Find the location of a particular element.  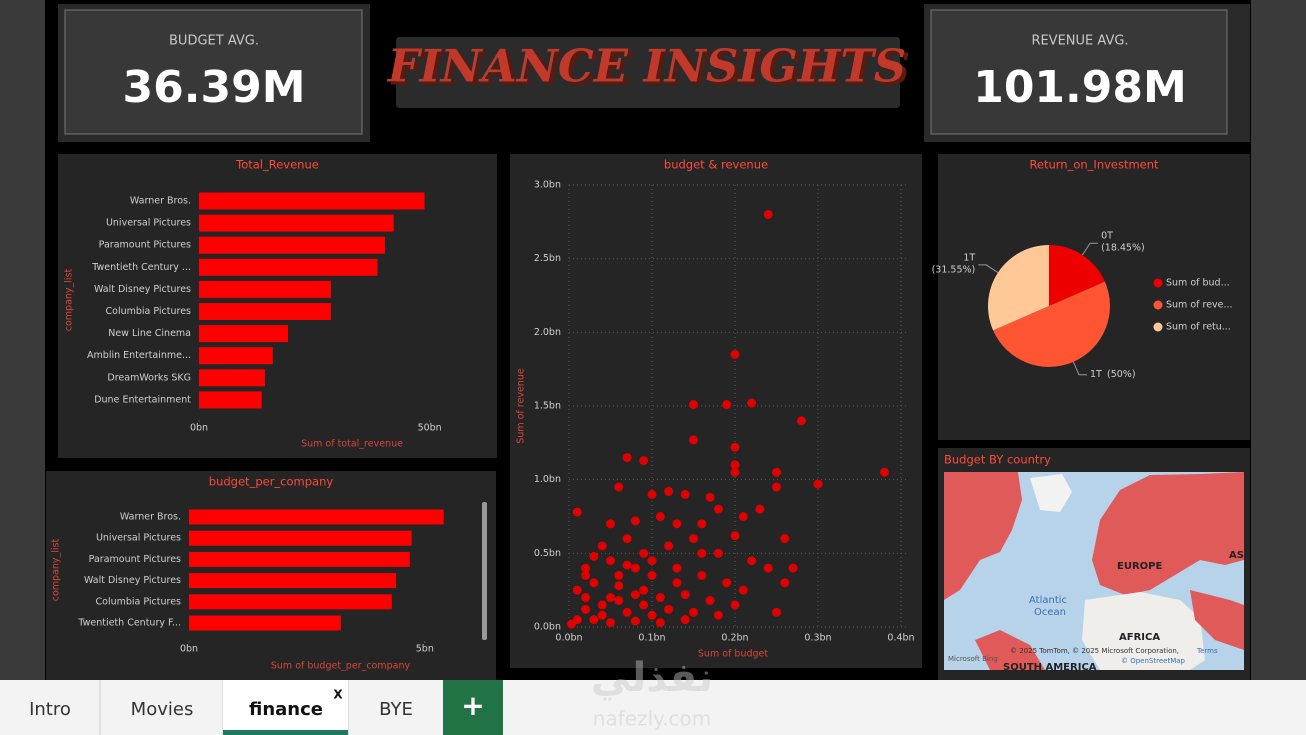

y-tick-label: Universal Pictures is located at coordinates (148, 223).